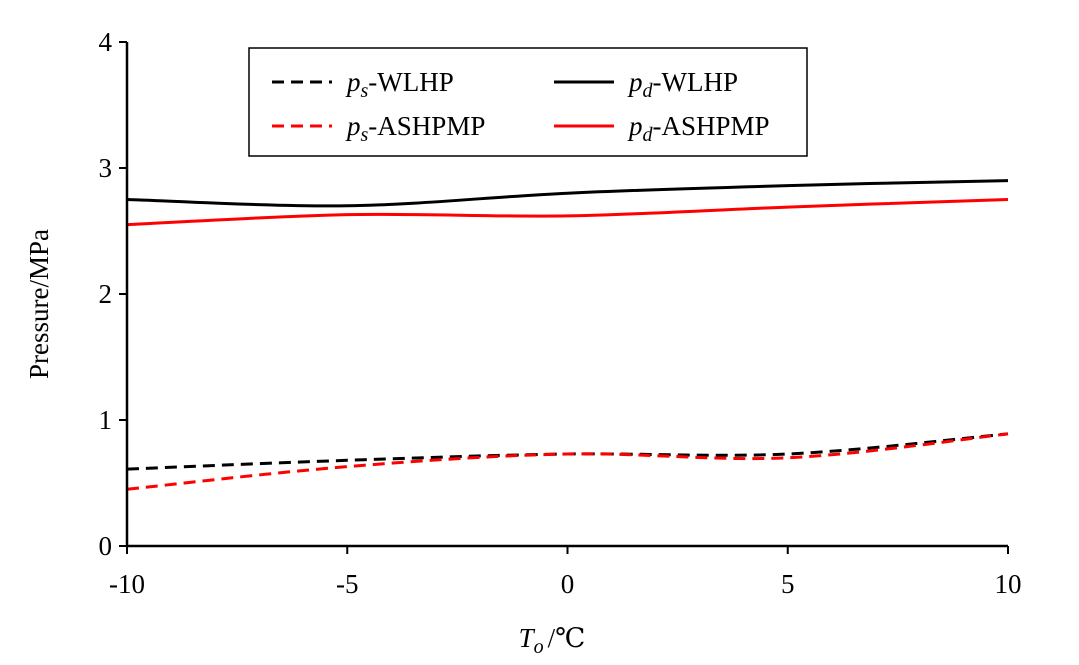 This screenshot has width=1079, height=665. I want to click on y-axis-title: Pressure/MPa, so click(39, 304).